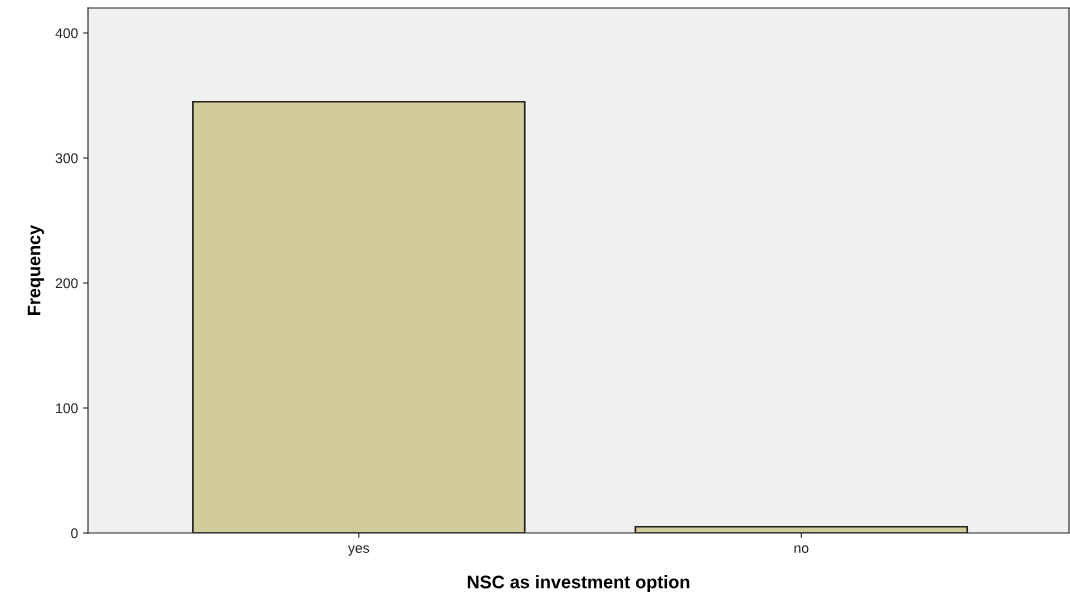 The height and width of the screenshot is (604, 1070). I want to click on y-tick-label: 0, so click(74, 533).